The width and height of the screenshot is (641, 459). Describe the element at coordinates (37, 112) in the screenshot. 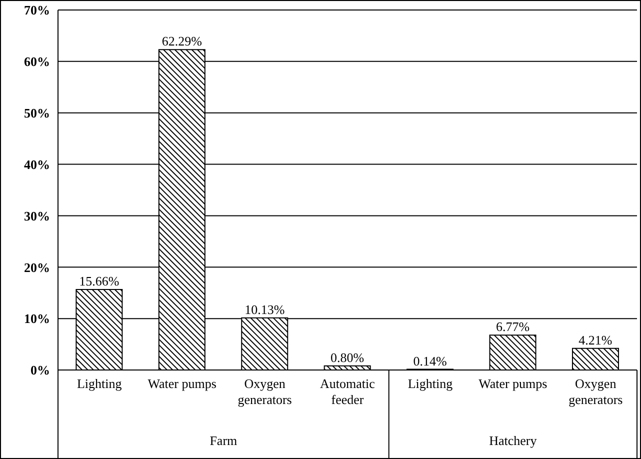

I see `y-tick-label: 50%` at that location.